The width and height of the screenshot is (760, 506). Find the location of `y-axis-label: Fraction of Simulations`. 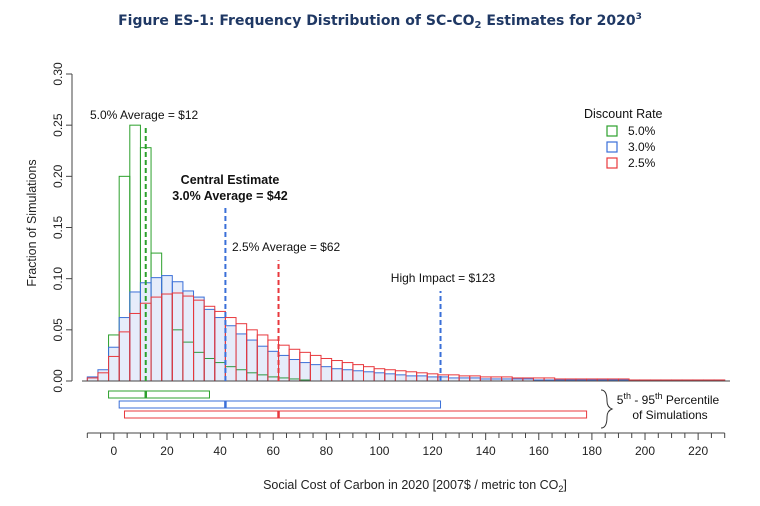

y-axis-label: Fraction of Simulations is located at coordinates (32, 222).